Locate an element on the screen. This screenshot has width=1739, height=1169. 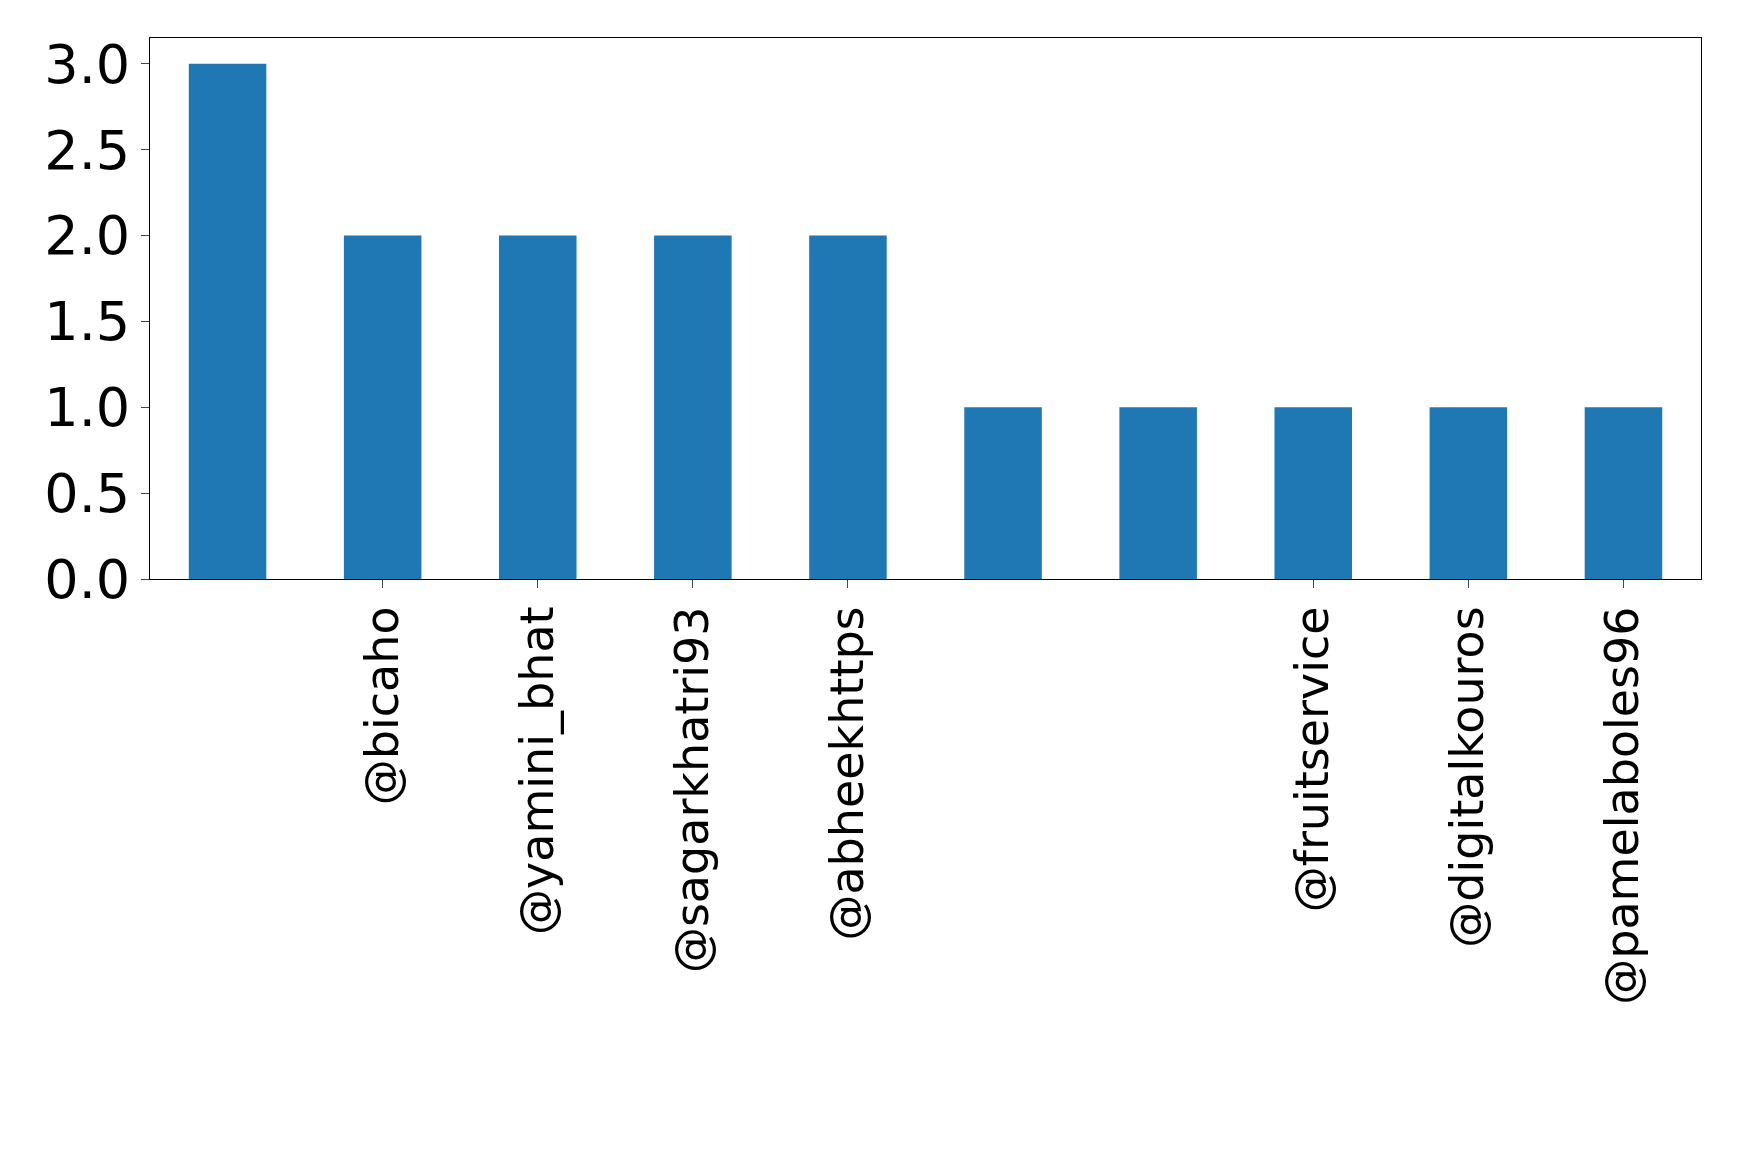
x-tick-label: @pamelaboles96 is located at coordinates (1622, 805).